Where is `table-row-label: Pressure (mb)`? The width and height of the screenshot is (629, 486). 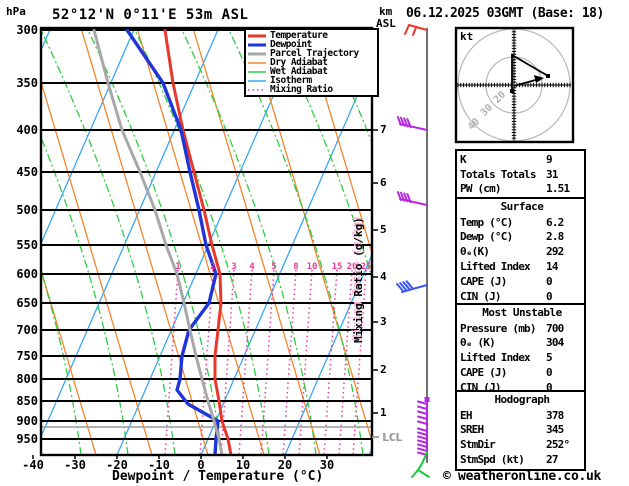 table-row-label: Pressure (mb) is located at coordinates (498, 328).